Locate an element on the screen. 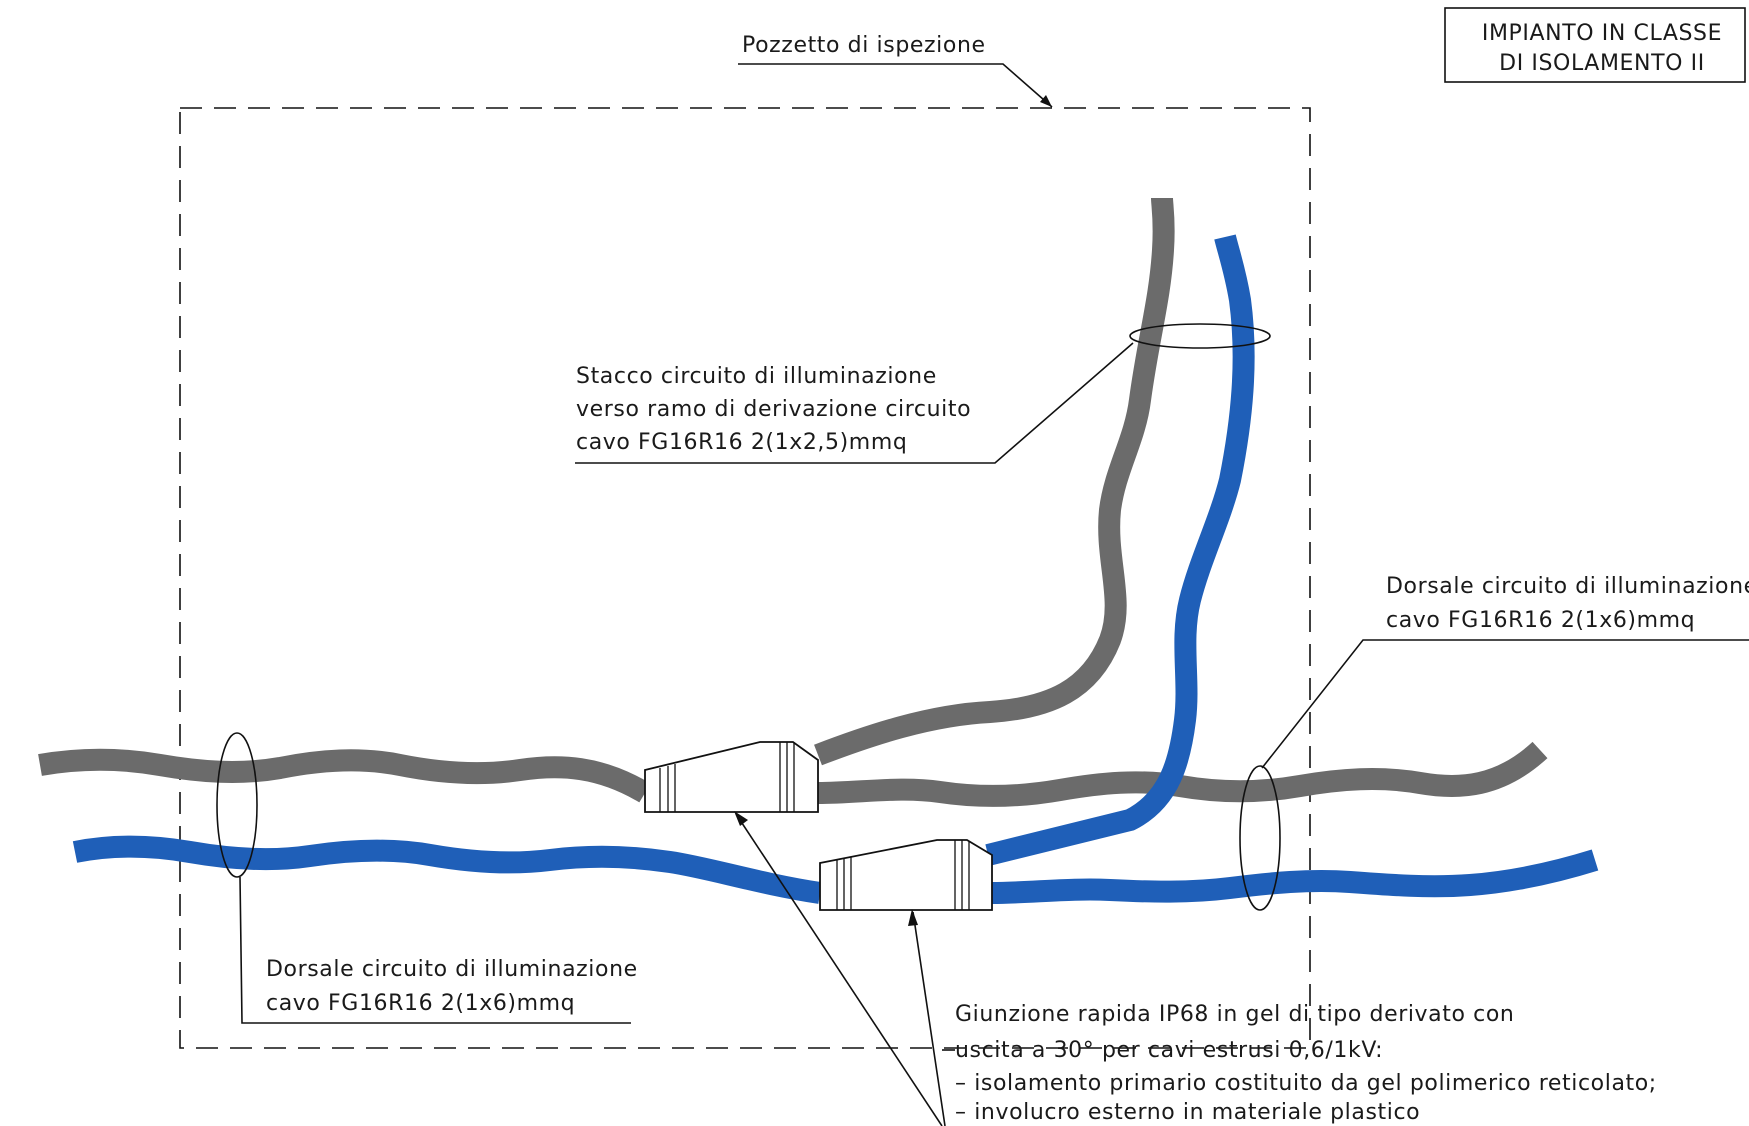 This screenshot has height=1126, width=1749. title-line-2: DI ISOLAMENTO II is located at coordinates (1602, 63).